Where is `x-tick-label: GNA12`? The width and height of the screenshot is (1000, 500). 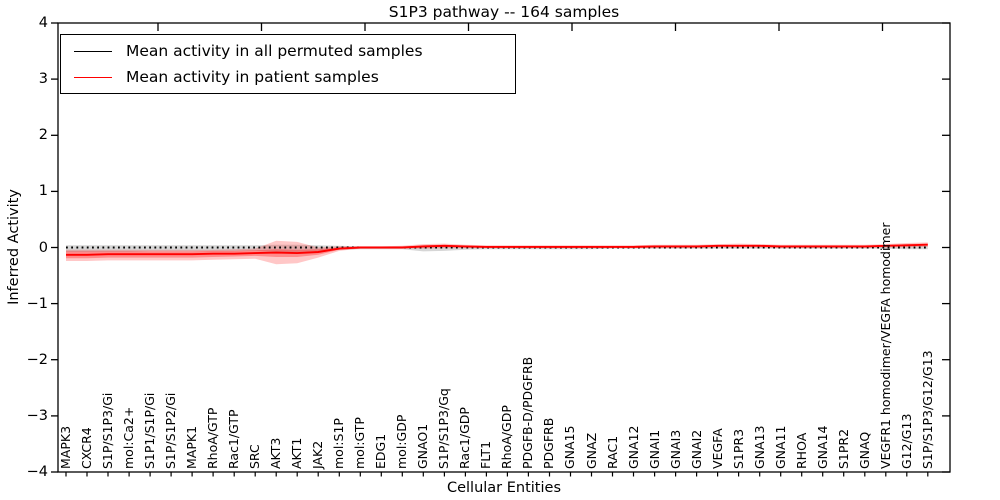
x-tick-label: GNA12 is located at coordinates (633, 447).